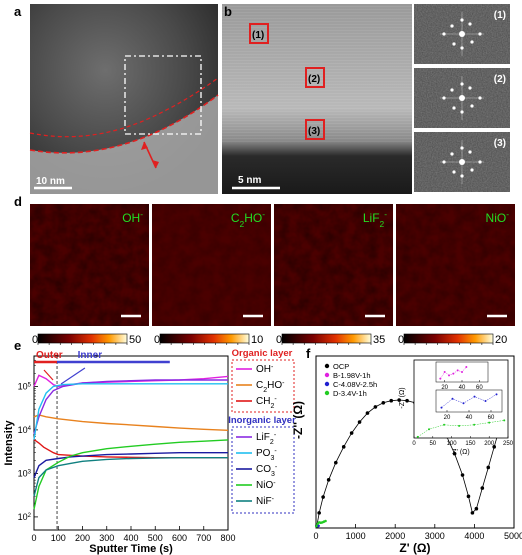 The height and width of the screenshot is (555, 522). What do you see at coordinates (264, 501) in the screenshot?
I see `inorganic-legend-label-4-main: NiF` at bounding box center [264, 501].